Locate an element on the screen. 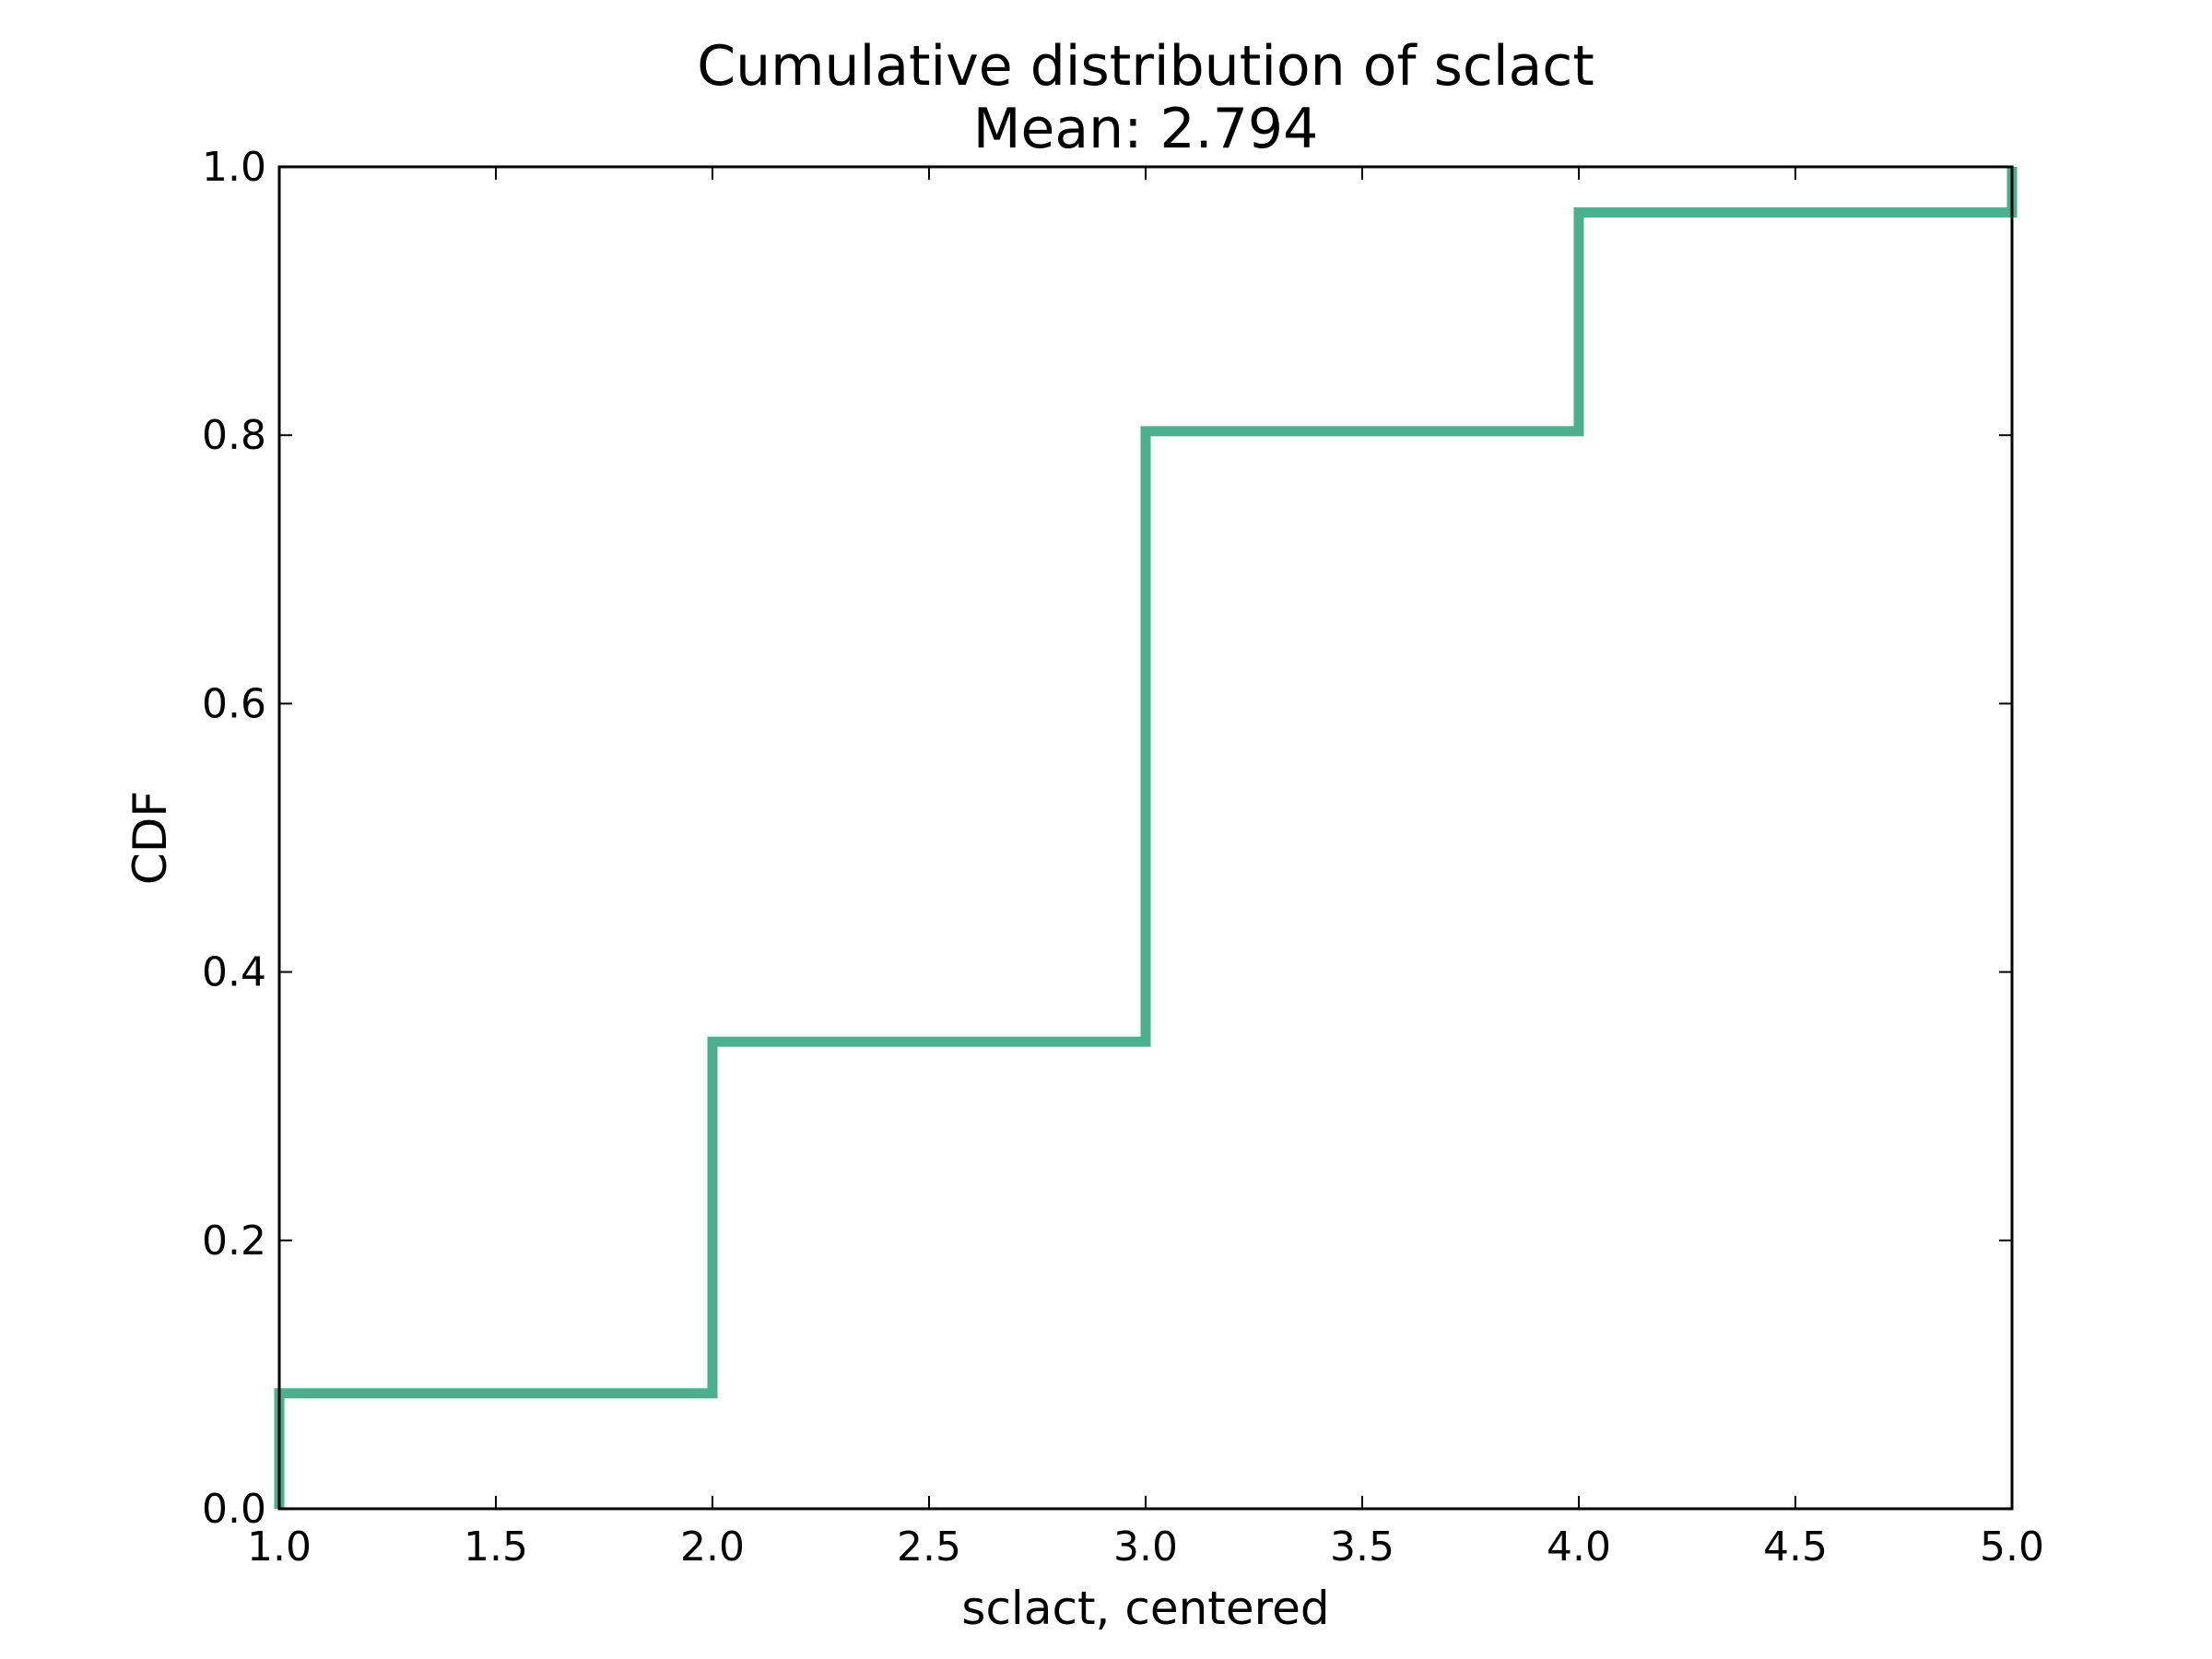  x-tick-label: 2.0 is located at coordinates (712, 1547).